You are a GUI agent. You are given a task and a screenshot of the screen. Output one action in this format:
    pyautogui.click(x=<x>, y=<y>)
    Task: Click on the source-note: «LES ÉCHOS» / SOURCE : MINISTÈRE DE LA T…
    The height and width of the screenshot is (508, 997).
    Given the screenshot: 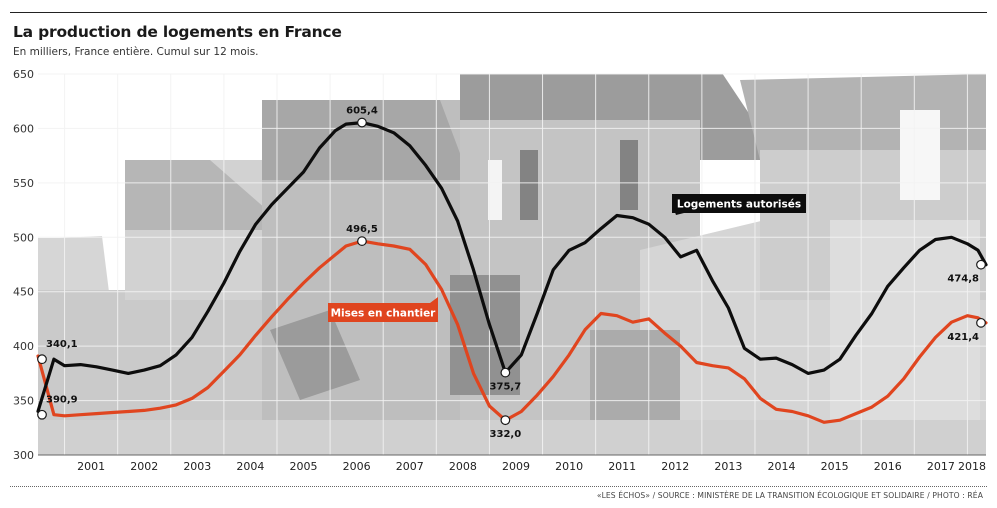 What is the action you would take?
    pyautogui.click(x=789, y=495)
    